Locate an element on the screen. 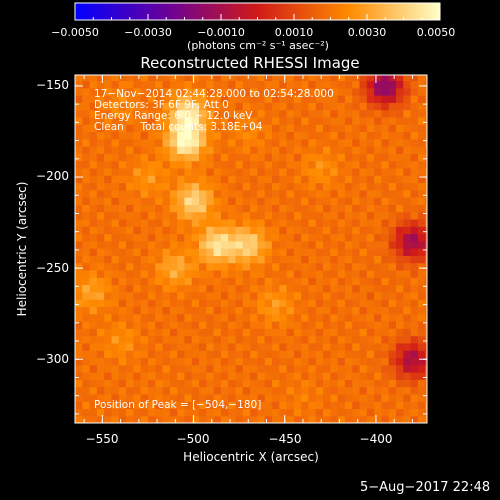 The height and width of the screenshot is (500, 500). chart-title: Reconstructed RHESSI Image is located at coordinates (249, 63).